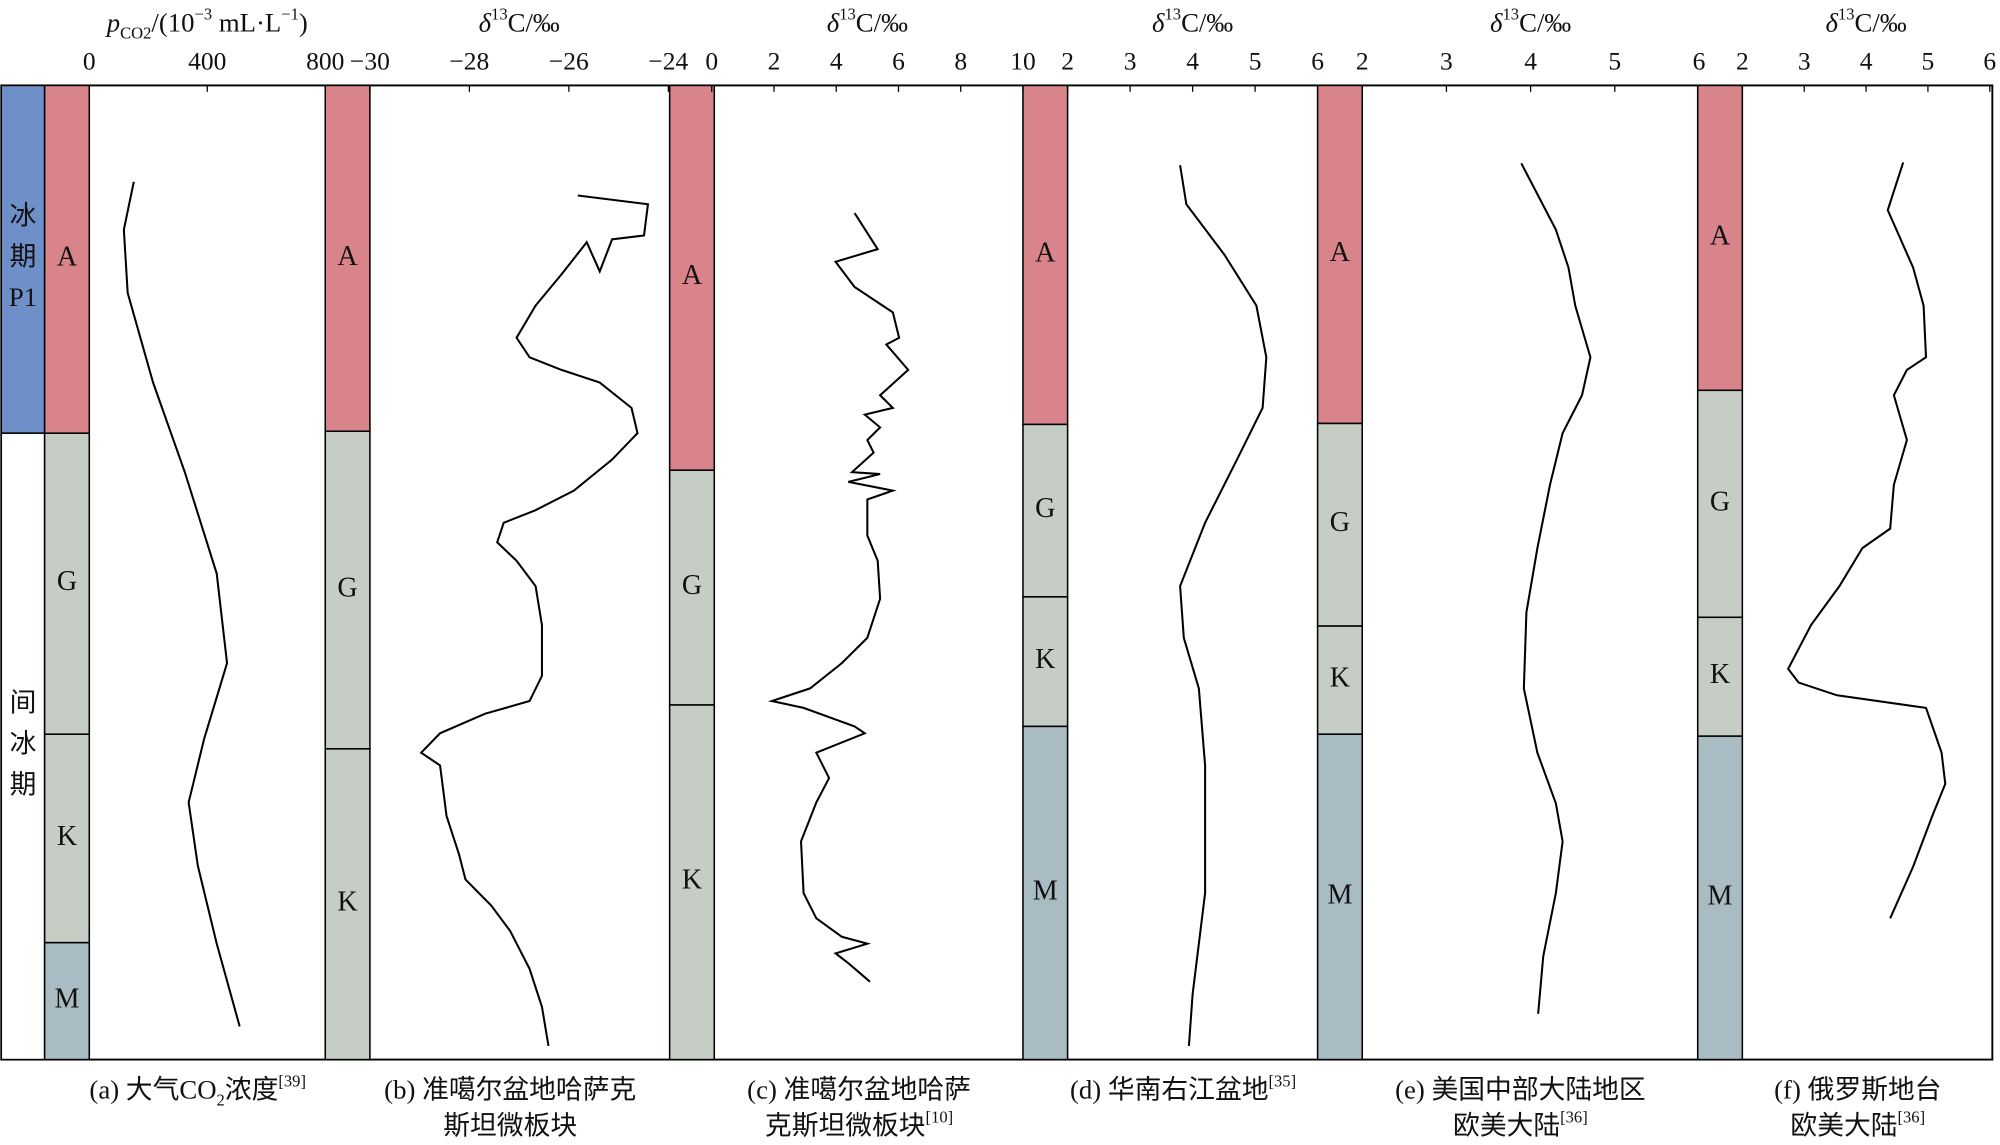  I want to click on caption: (b) 准噶尔盆地哈萨克, so click(510, 1090).